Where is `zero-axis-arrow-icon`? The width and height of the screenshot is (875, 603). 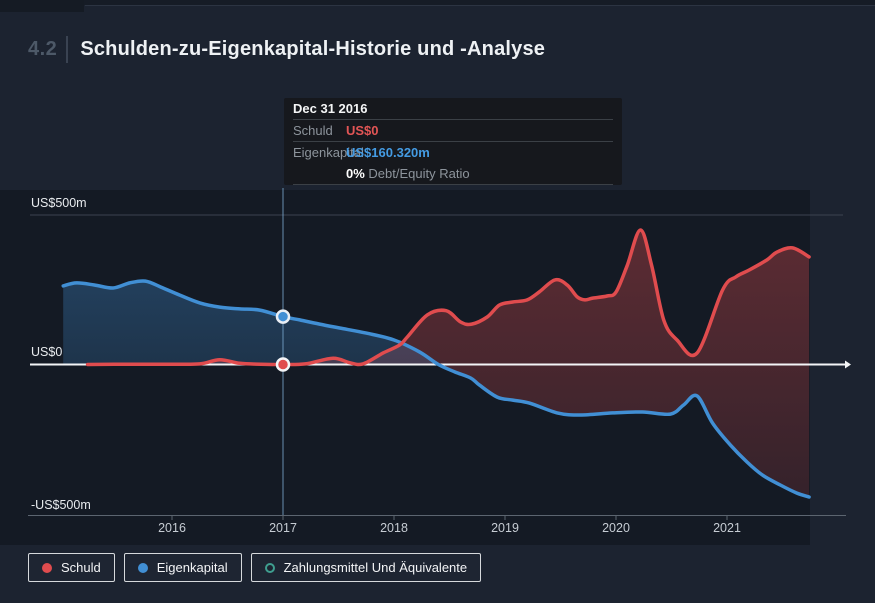
zero-axis-arrow-icon is located at coordinates (848, 364).